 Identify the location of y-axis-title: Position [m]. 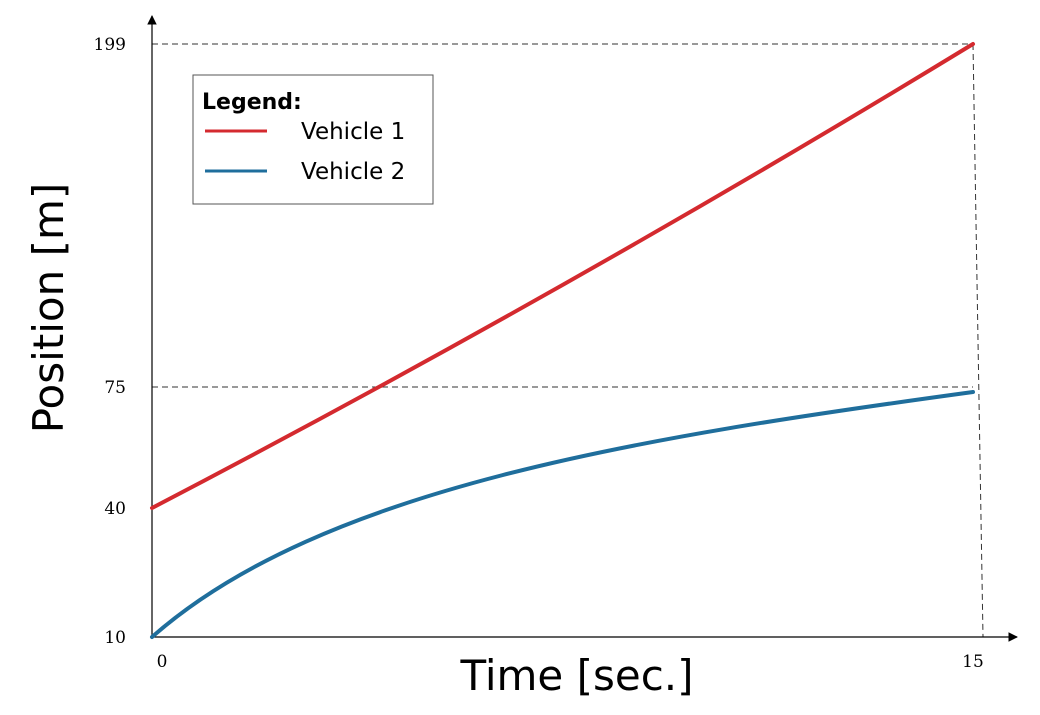
(48, 308).